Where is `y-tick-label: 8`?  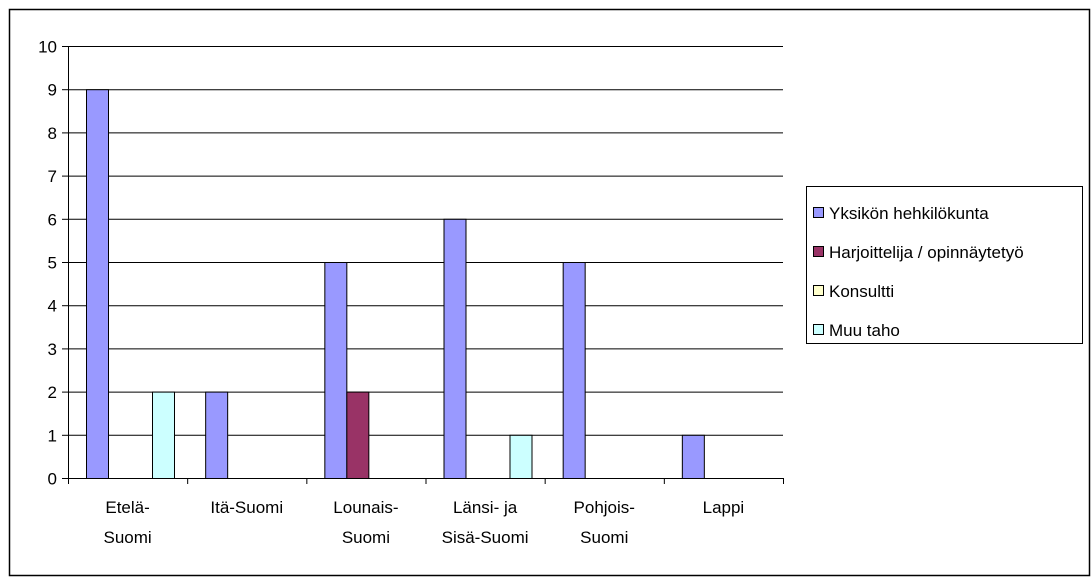
y-tick-label: 8 is located at coordinates (52, 133).